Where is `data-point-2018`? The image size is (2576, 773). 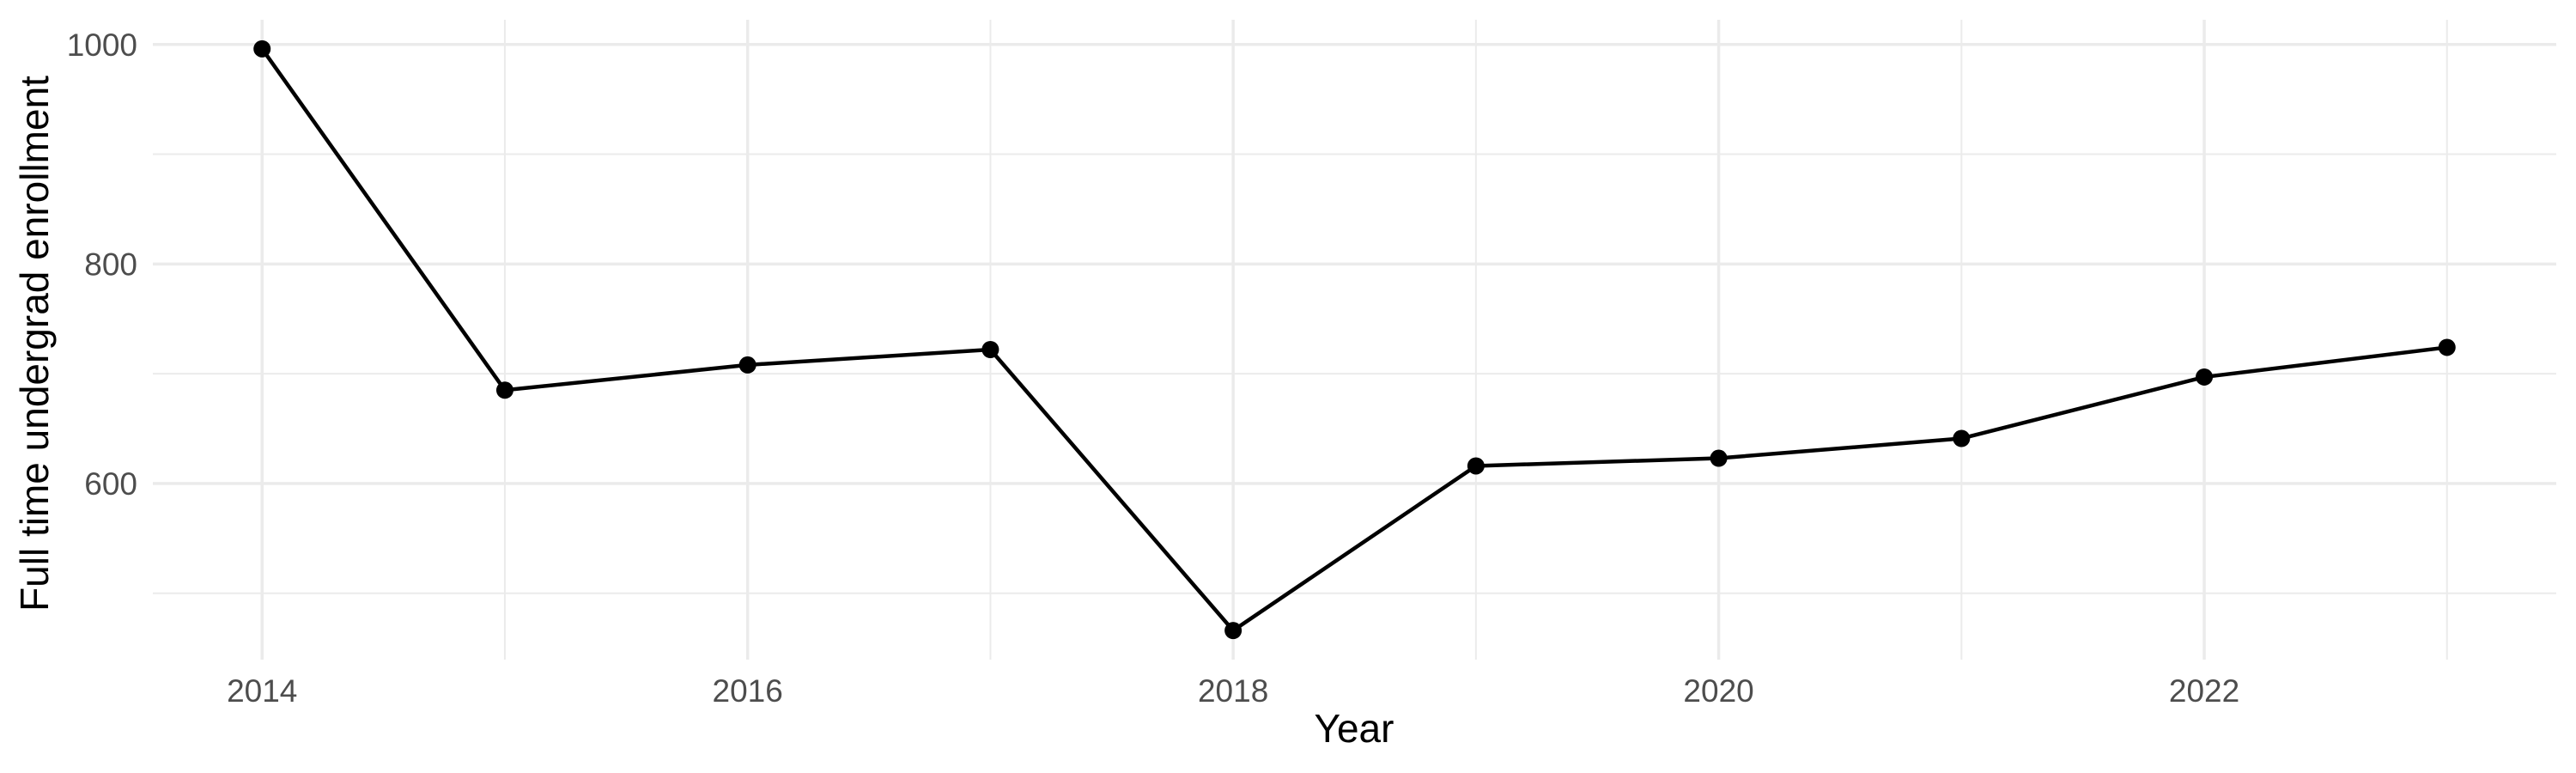
data-point-2018 is located at coordinates (1233, 631).